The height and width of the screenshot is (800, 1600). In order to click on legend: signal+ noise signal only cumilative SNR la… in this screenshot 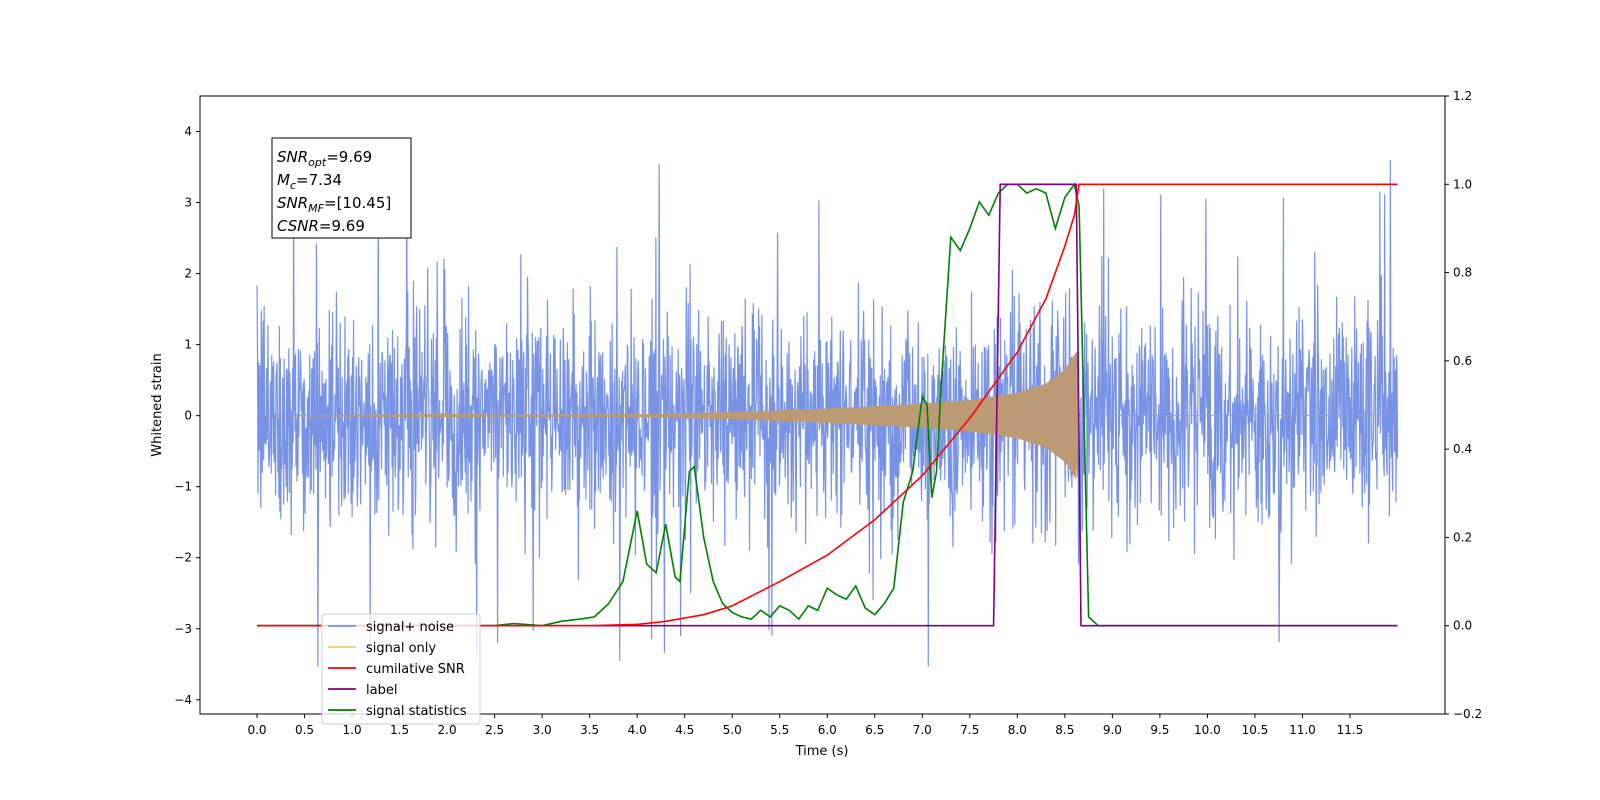, I will do `click(401, 669)`.